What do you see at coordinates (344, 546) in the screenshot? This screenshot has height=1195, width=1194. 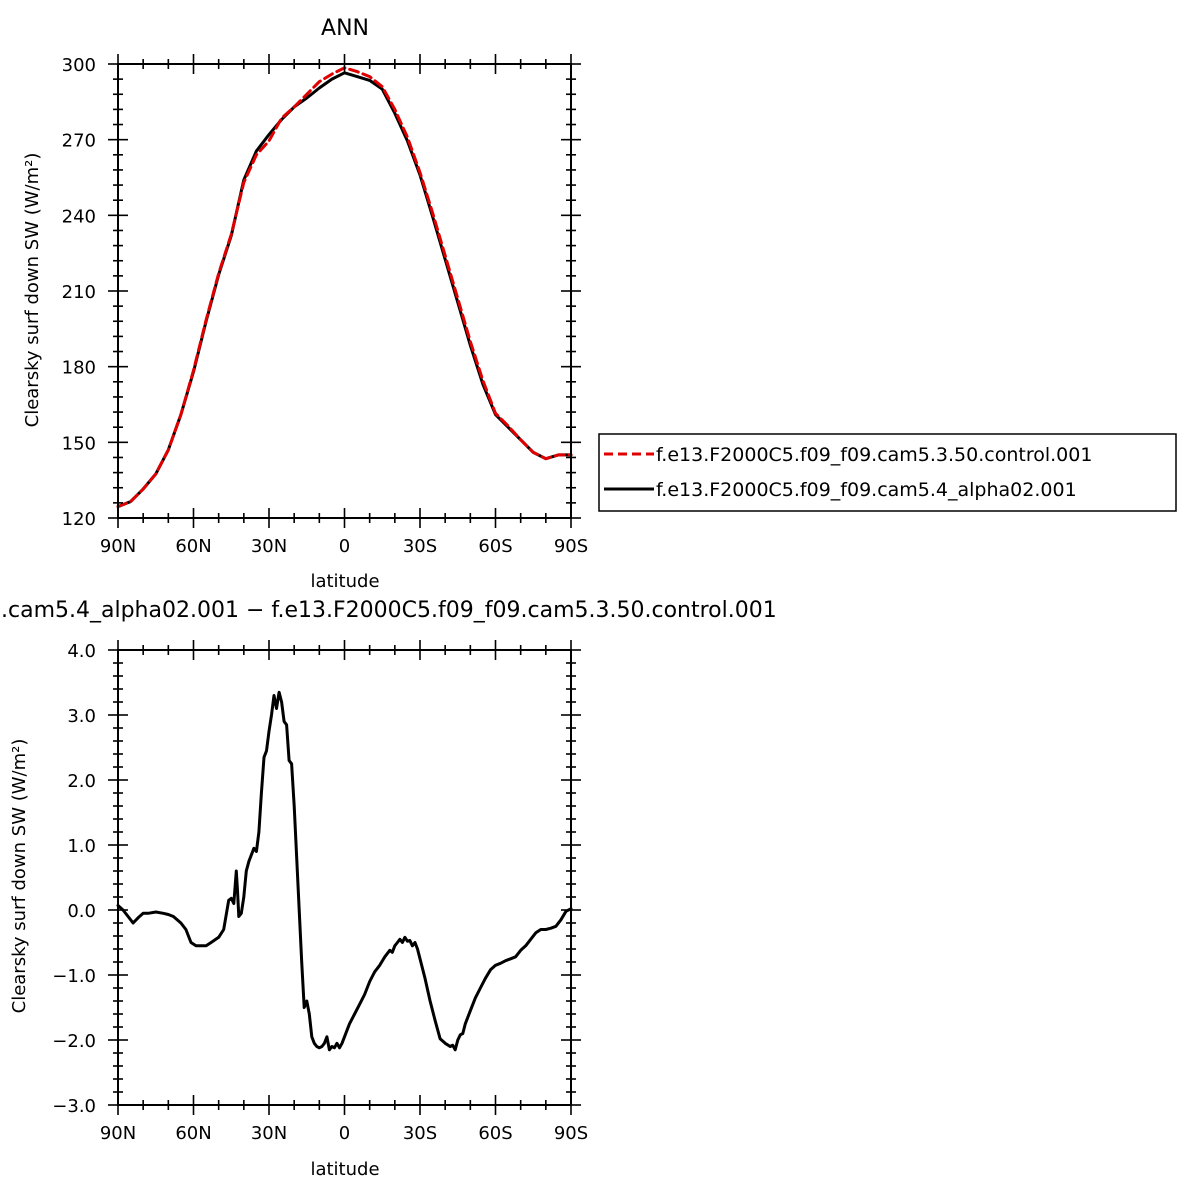 I see `top-x-tick-label: 0` at bounding box center [344, 546].